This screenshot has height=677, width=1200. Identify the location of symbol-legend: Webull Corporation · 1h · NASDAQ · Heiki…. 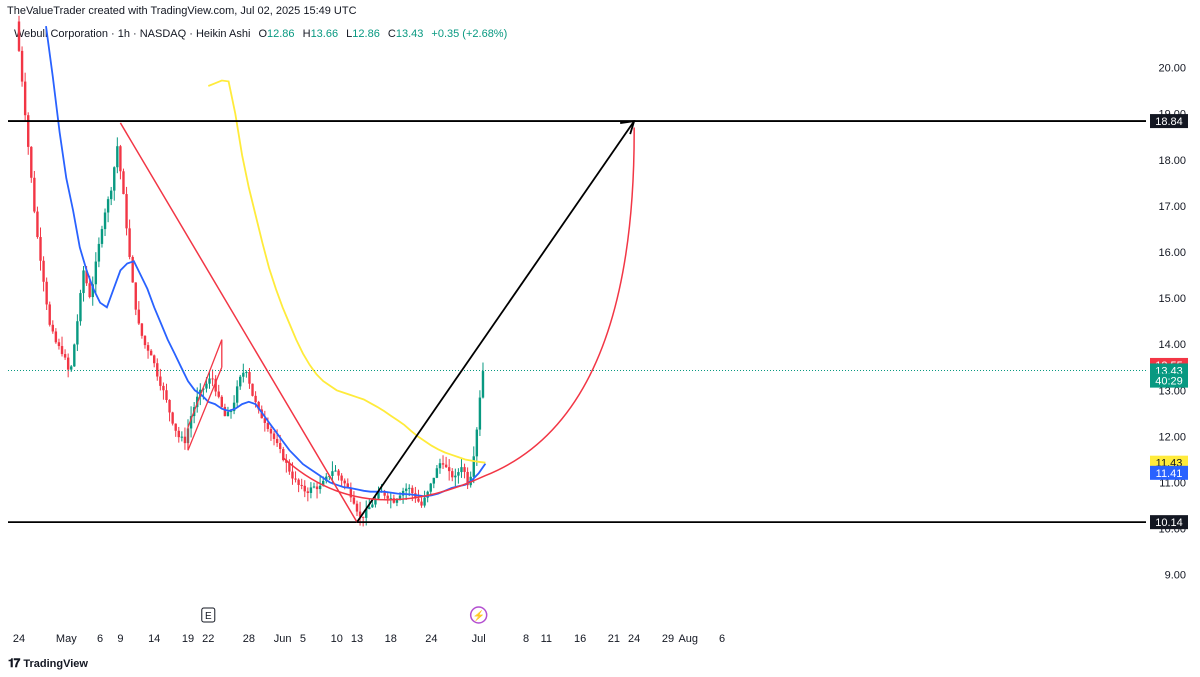
(260, 34).